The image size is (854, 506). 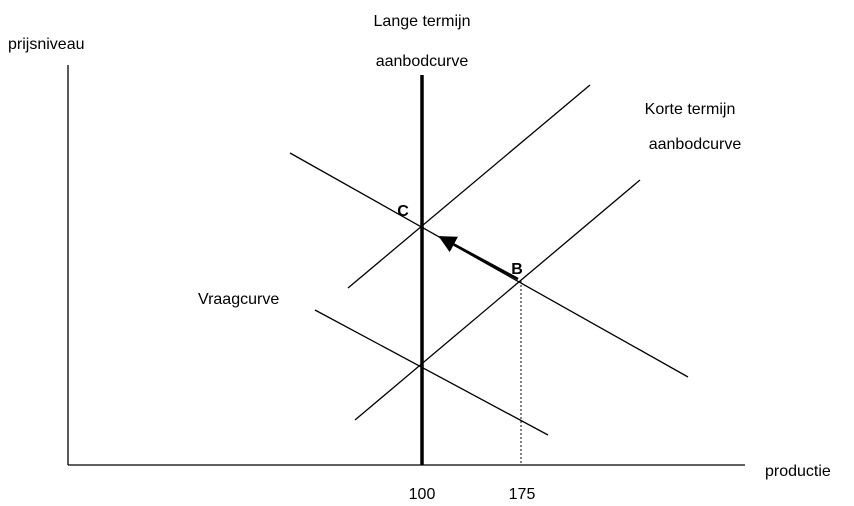 I want to click on point-label: B, so click(x=517, y=269).